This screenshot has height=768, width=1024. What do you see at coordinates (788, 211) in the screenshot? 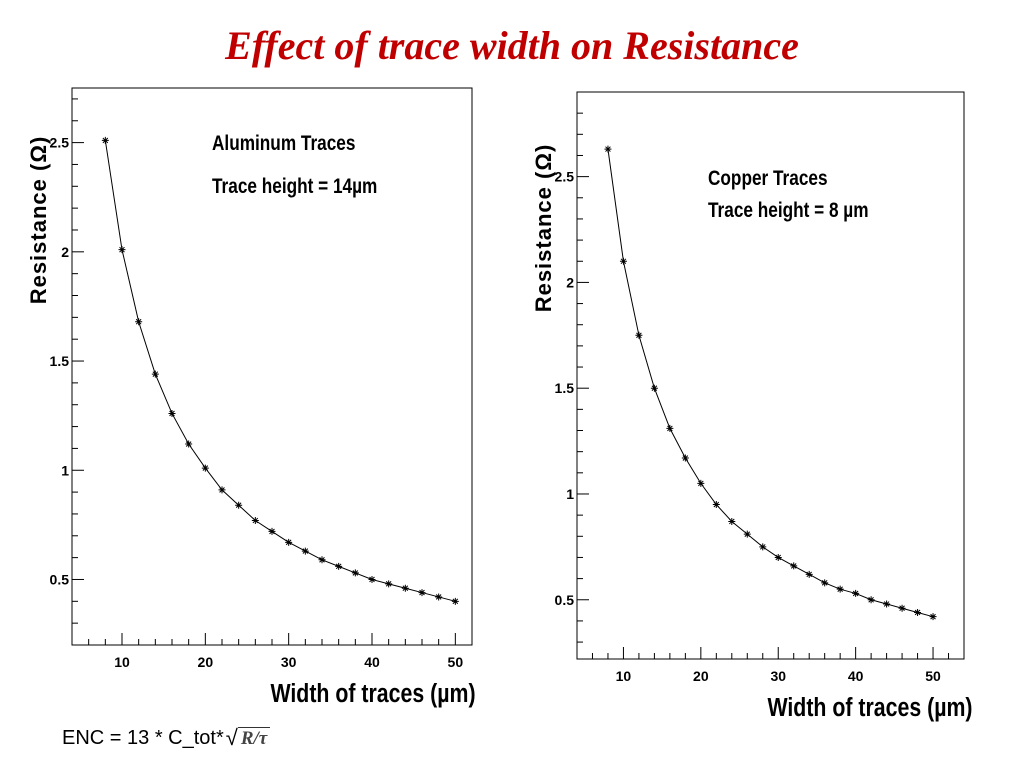
I see `plot-annotation: Trace height = 8 µm` at bounding box center [788, 211].